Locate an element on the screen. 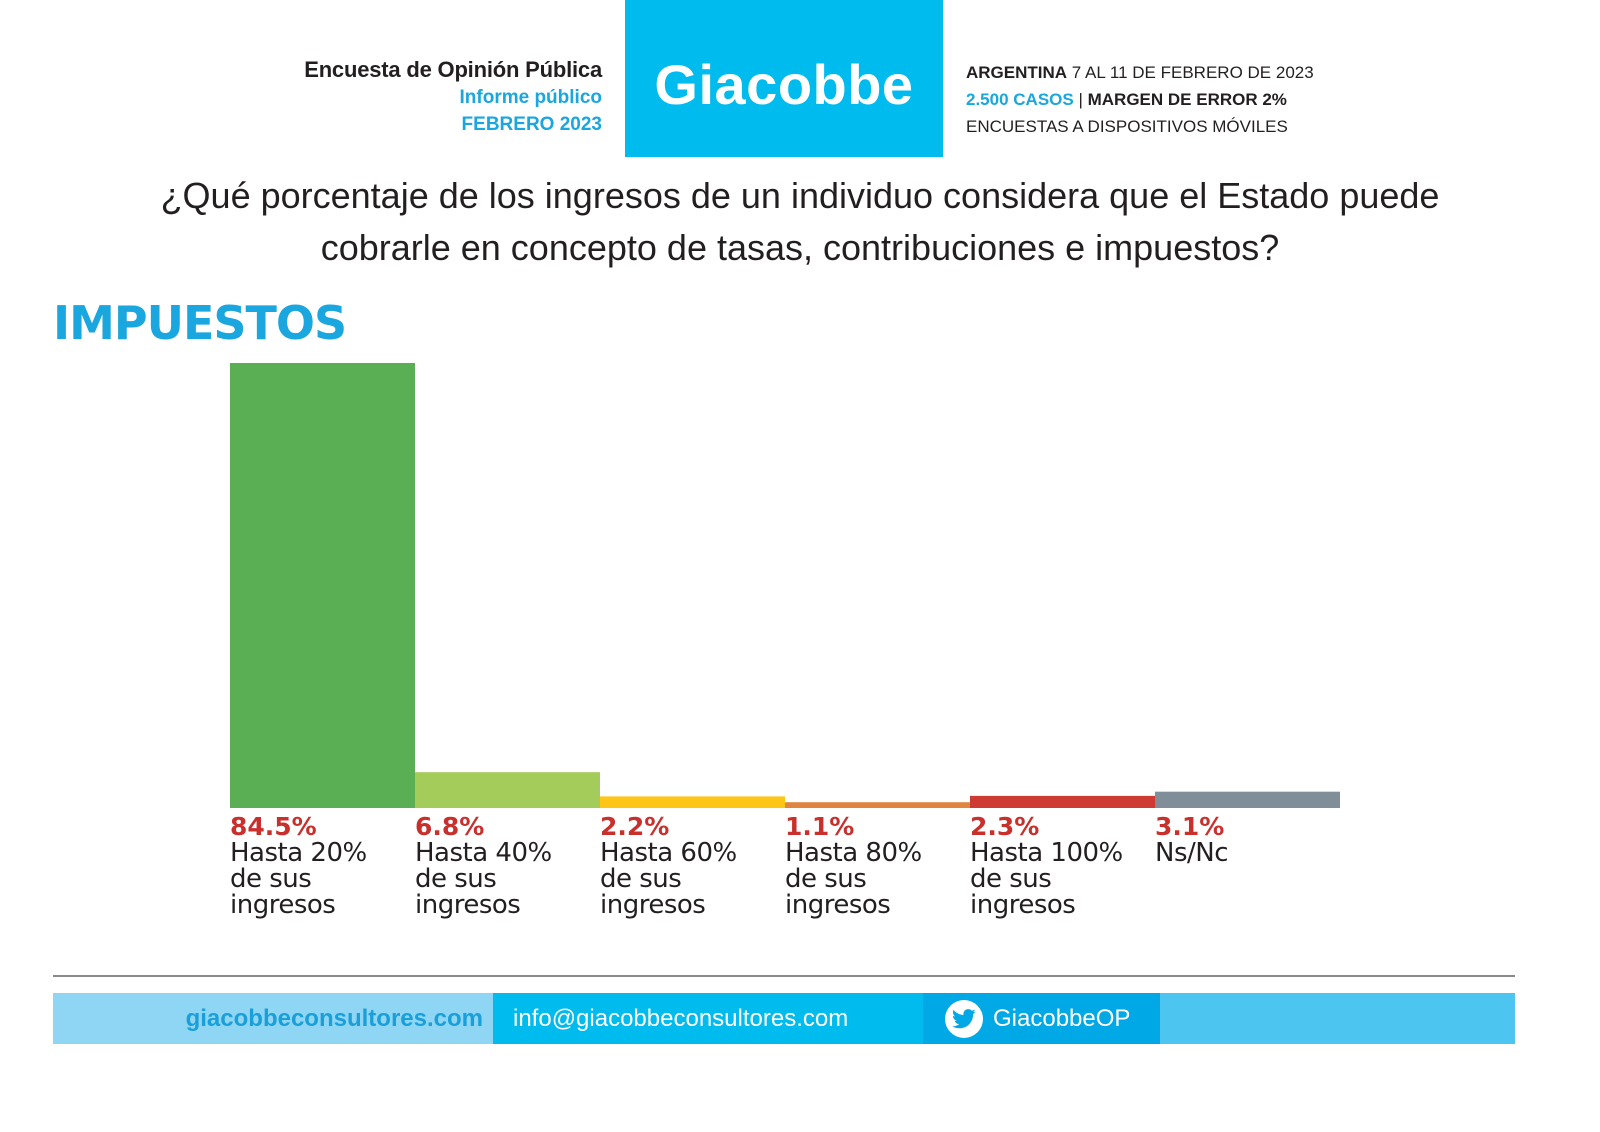 The image size is (1600, 1132). category-label-line: Hasta 100% is located at coordinates (1046, 853).